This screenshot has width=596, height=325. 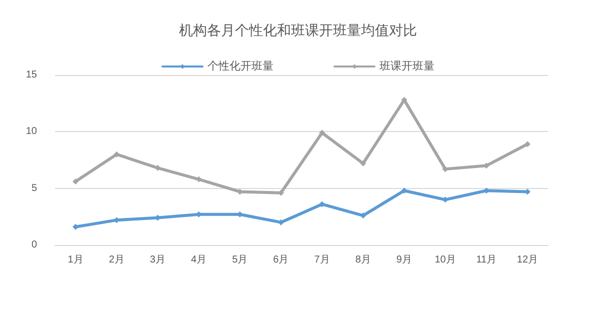 What do you see at coordinates (32, 132) in the screenshot?
I see `y-tick-label: 10` at bounding box center [32, 132].